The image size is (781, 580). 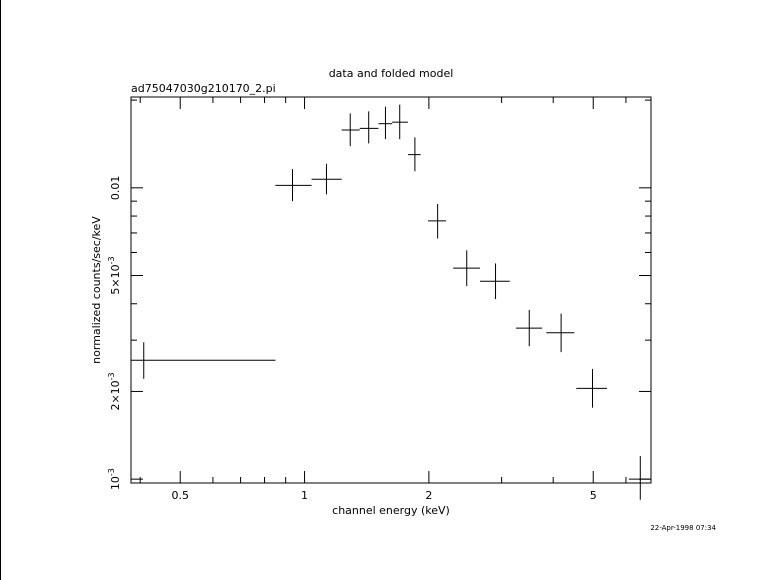 What do you see at coordinates (391, 73) in the screenshot?
I see `chart-title: data and folded model` at bounding box center [391, 73].